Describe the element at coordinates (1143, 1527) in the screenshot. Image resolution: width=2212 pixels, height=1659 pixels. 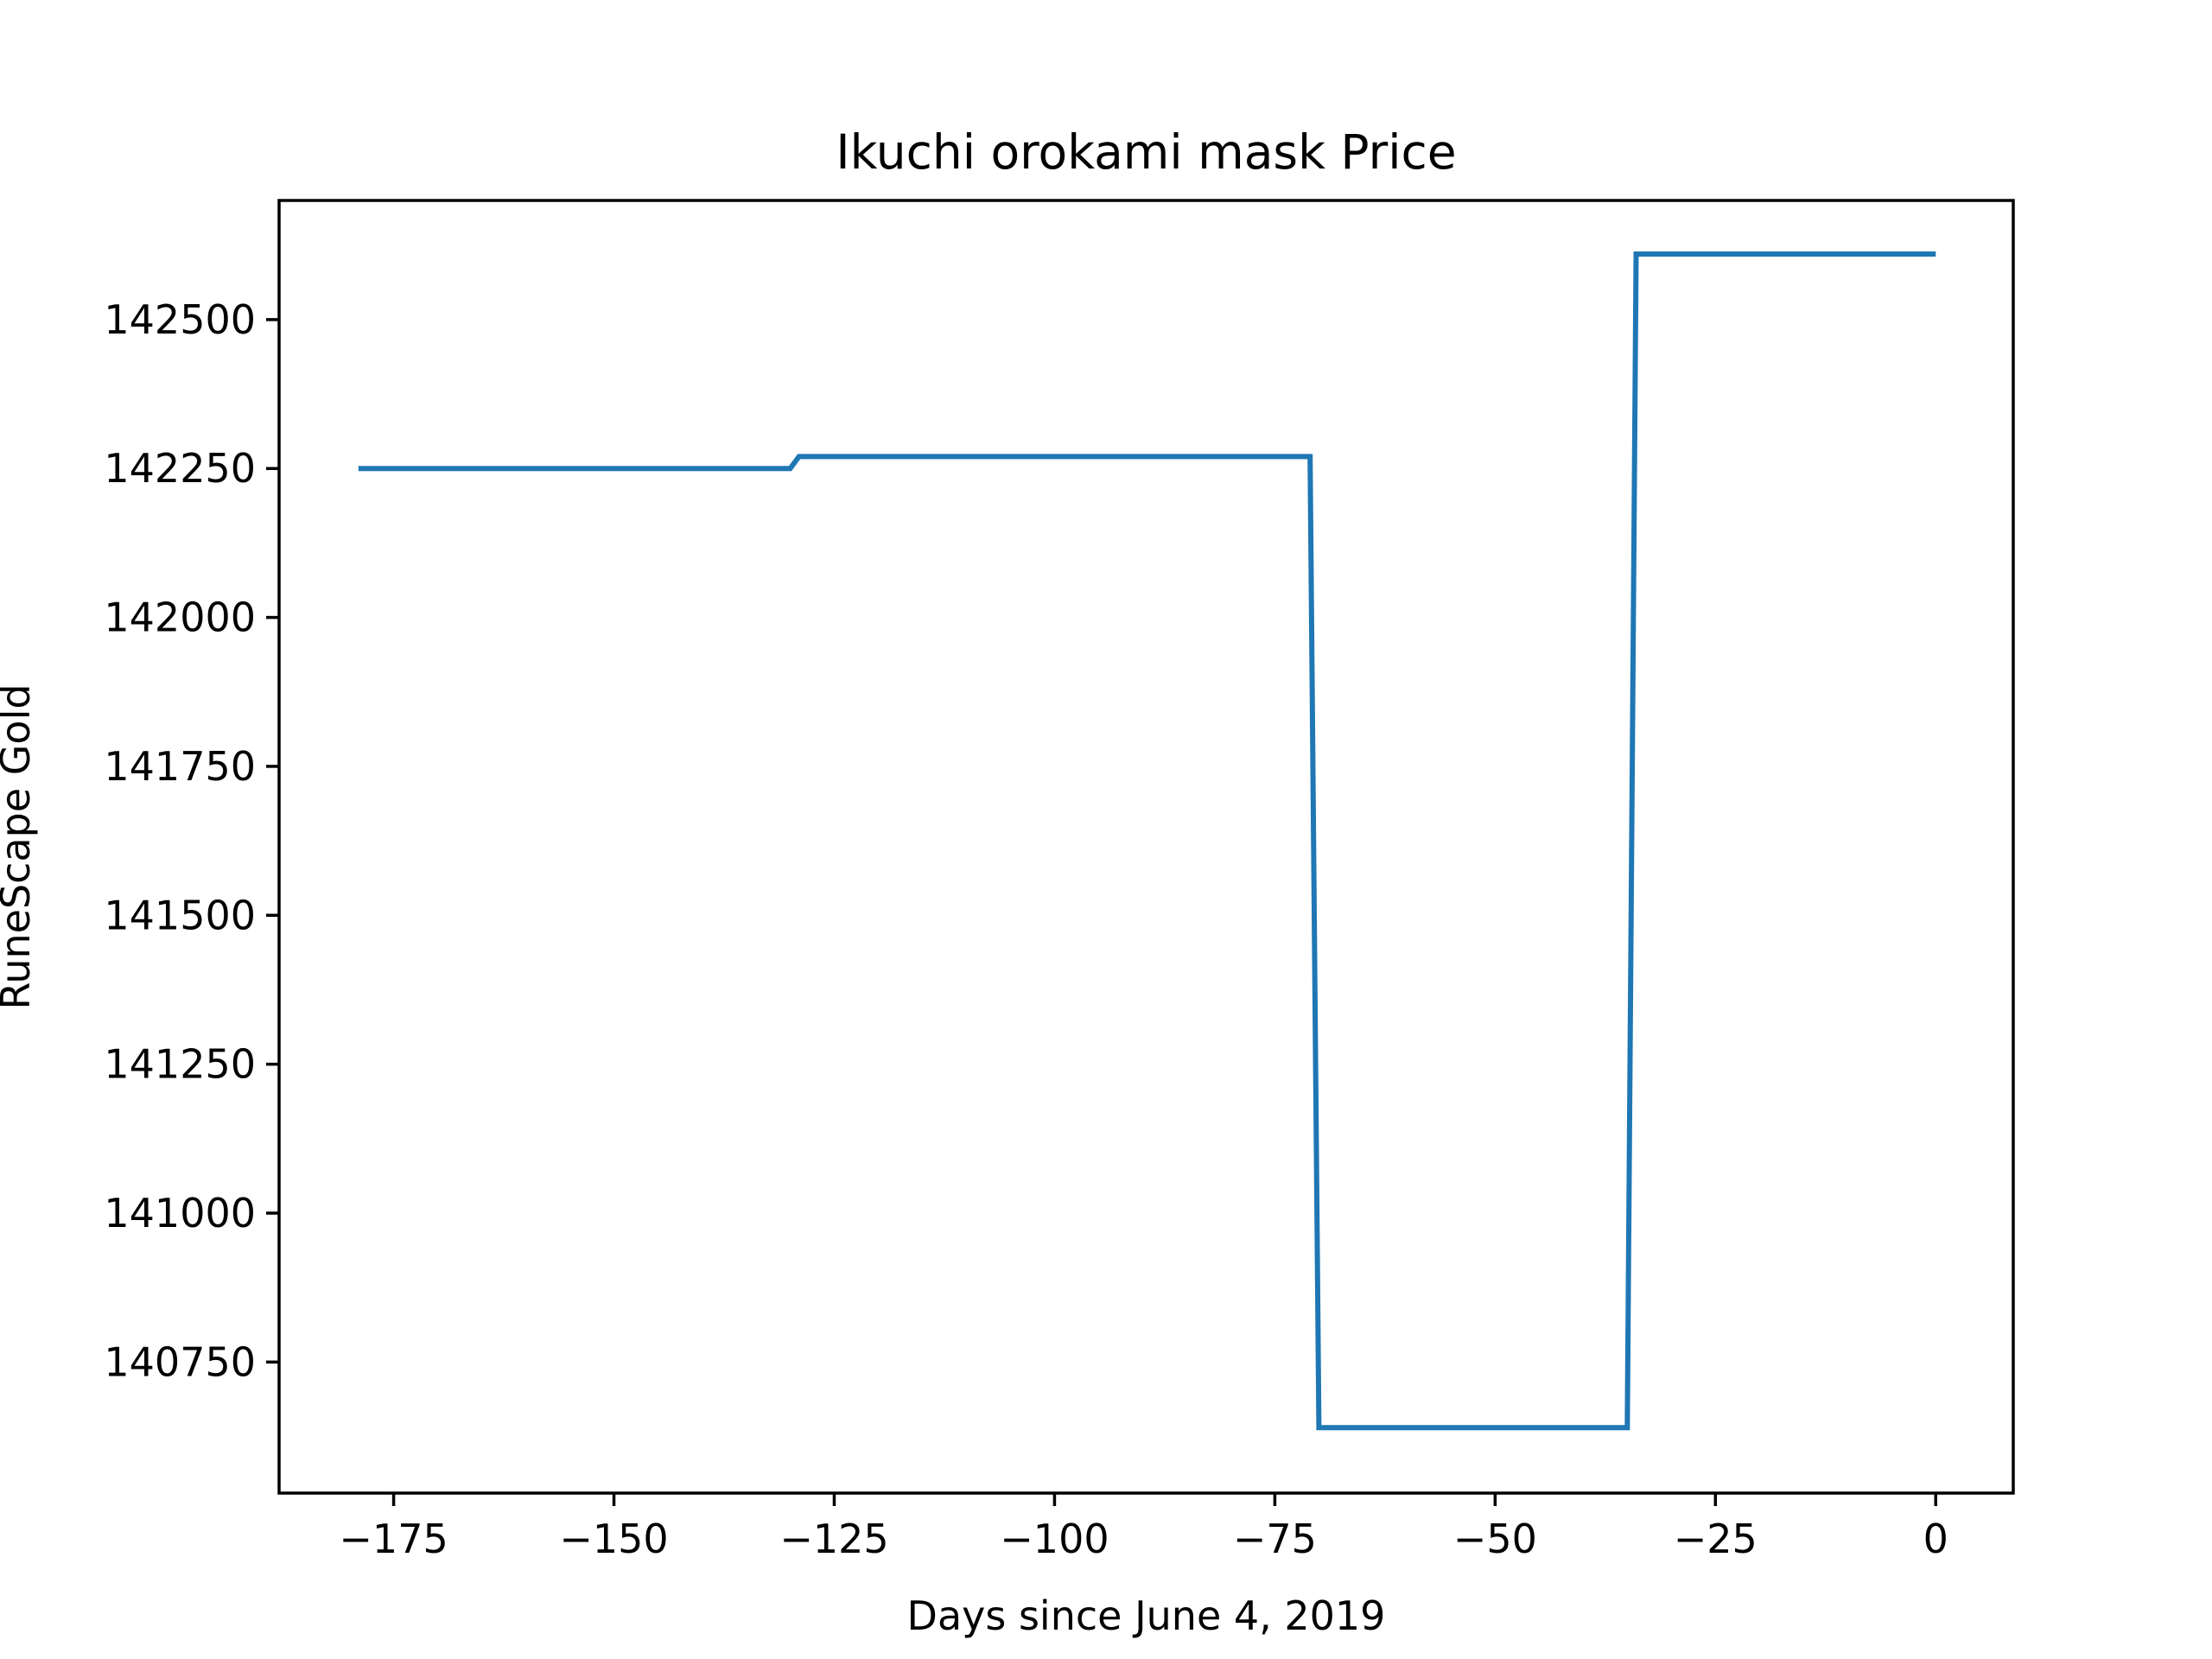
I see `x-axis: −175 −150 −125 −100 −75 −50 −25 0` at that location.